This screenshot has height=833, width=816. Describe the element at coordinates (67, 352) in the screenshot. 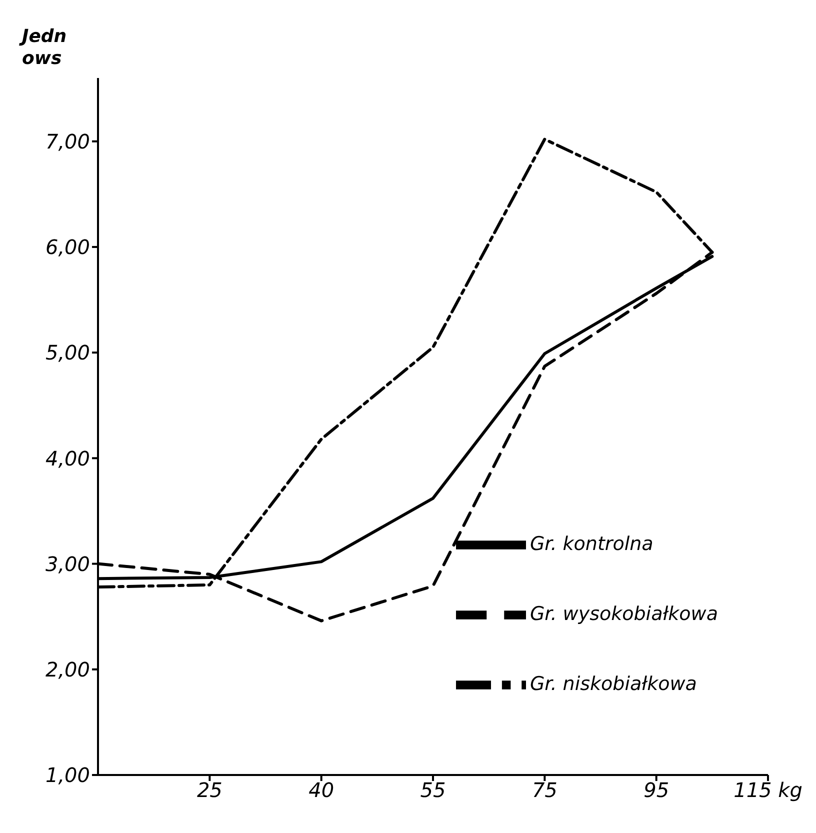

I see `y-tick-label: 5,00` at that location.